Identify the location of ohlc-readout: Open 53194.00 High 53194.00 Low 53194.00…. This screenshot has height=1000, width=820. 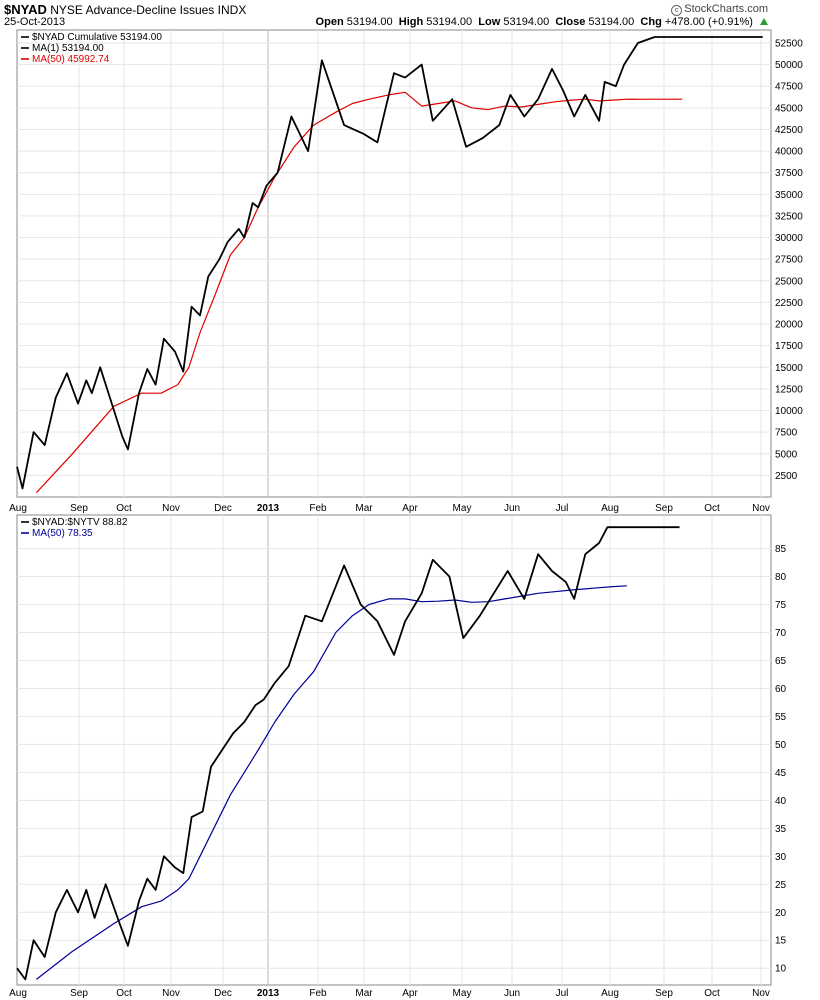
(542, 22).